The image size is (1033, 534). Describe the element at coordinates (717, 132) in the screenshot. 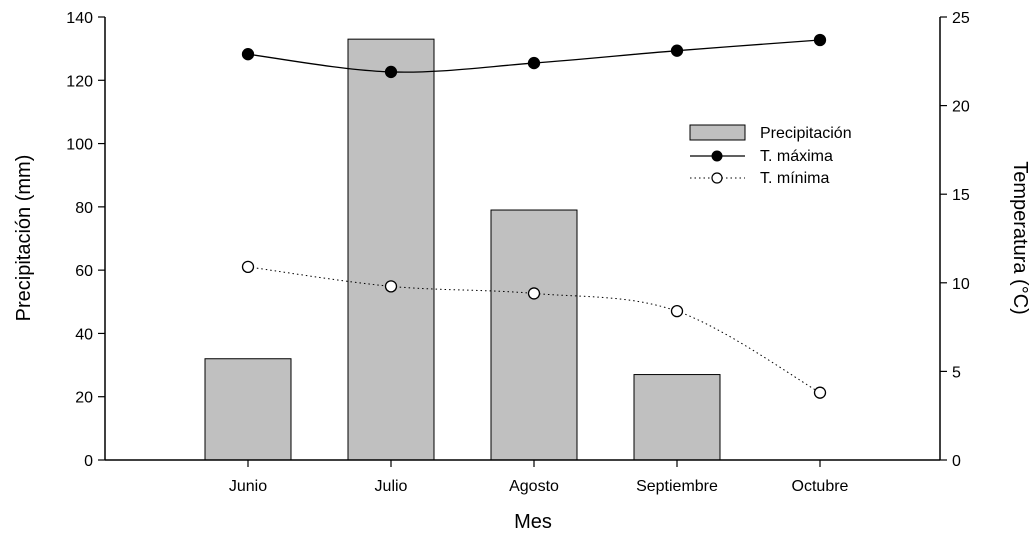

I see `legend-swatch-precipitacion` at that location.